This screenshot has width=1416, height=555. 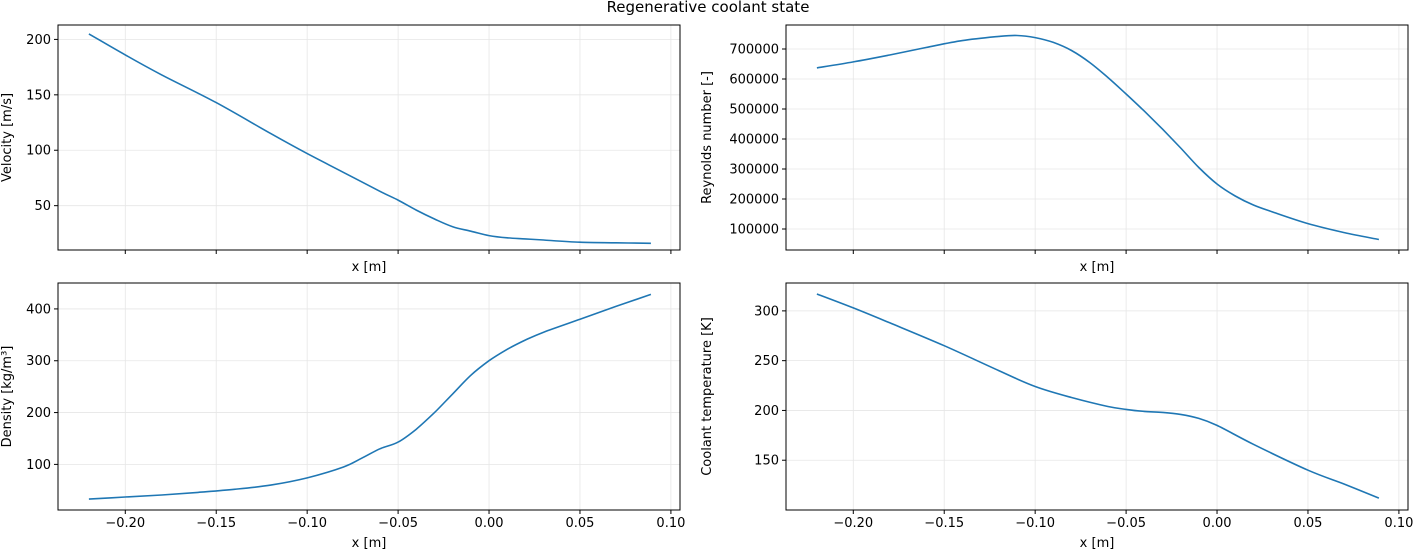 What do you see at coordinates (1307, 523) in the screenshot?
I see `temperature-chart-x-tick-label: 0.05` at bounding box center [1307, 523].